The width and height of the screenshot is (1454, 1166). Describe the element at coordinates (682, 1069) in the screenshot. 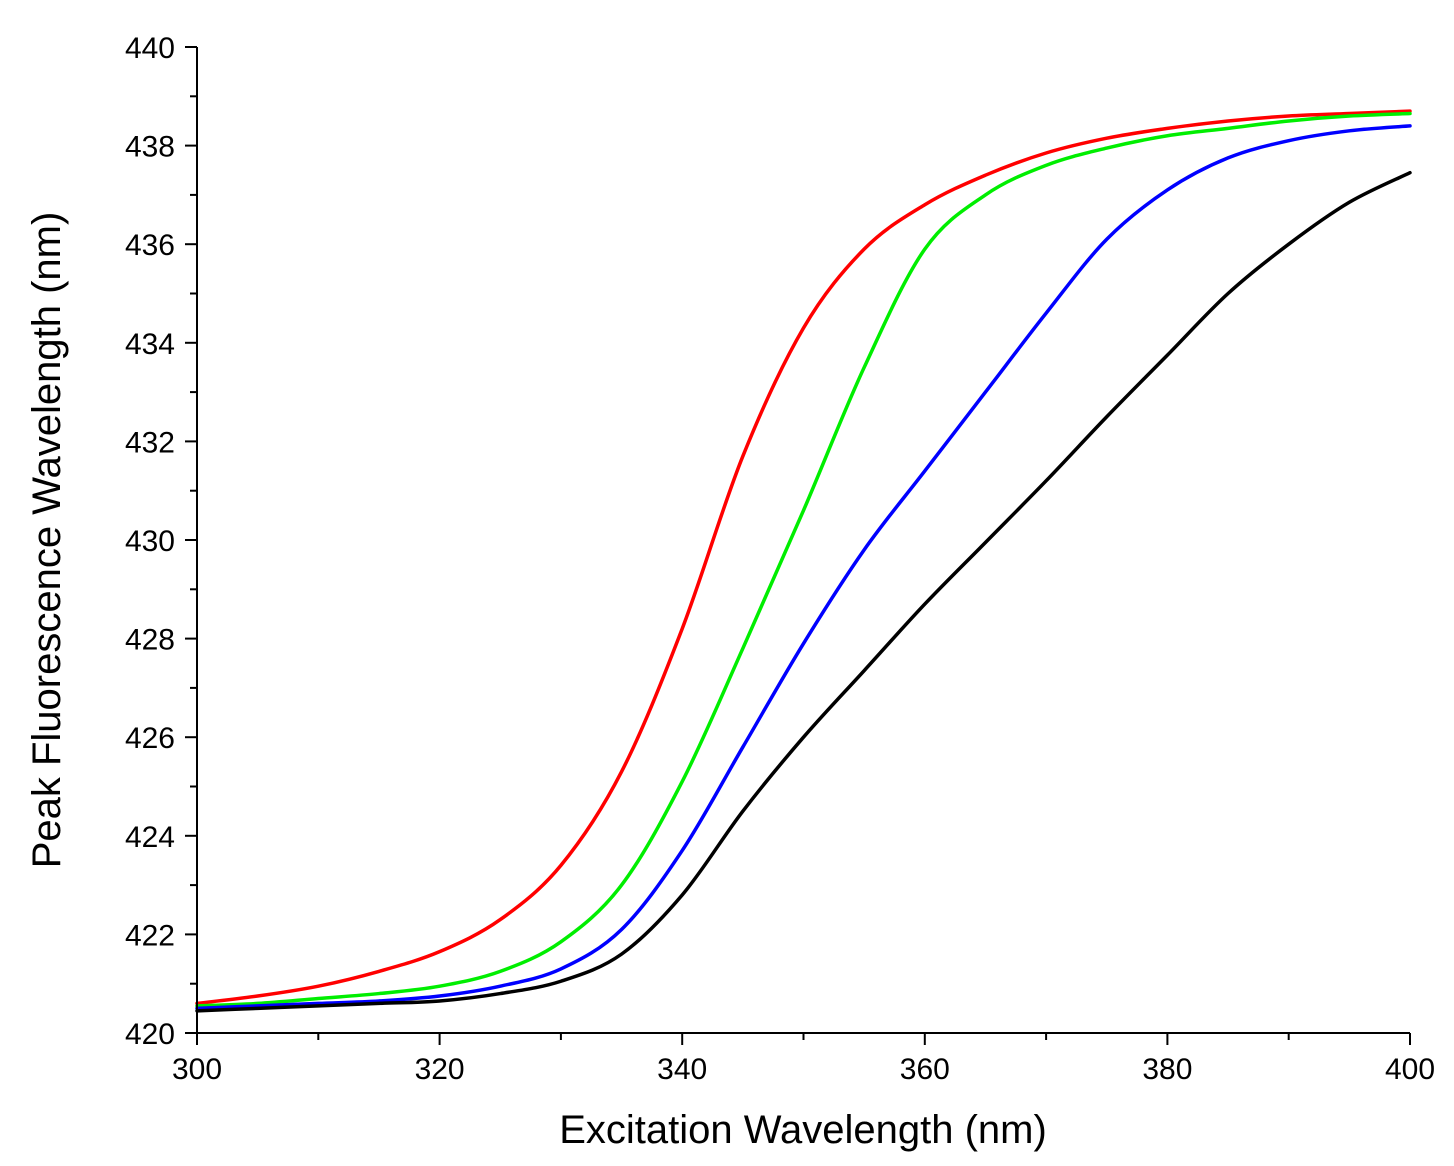

I see `x-tick-label: 340` at that location.